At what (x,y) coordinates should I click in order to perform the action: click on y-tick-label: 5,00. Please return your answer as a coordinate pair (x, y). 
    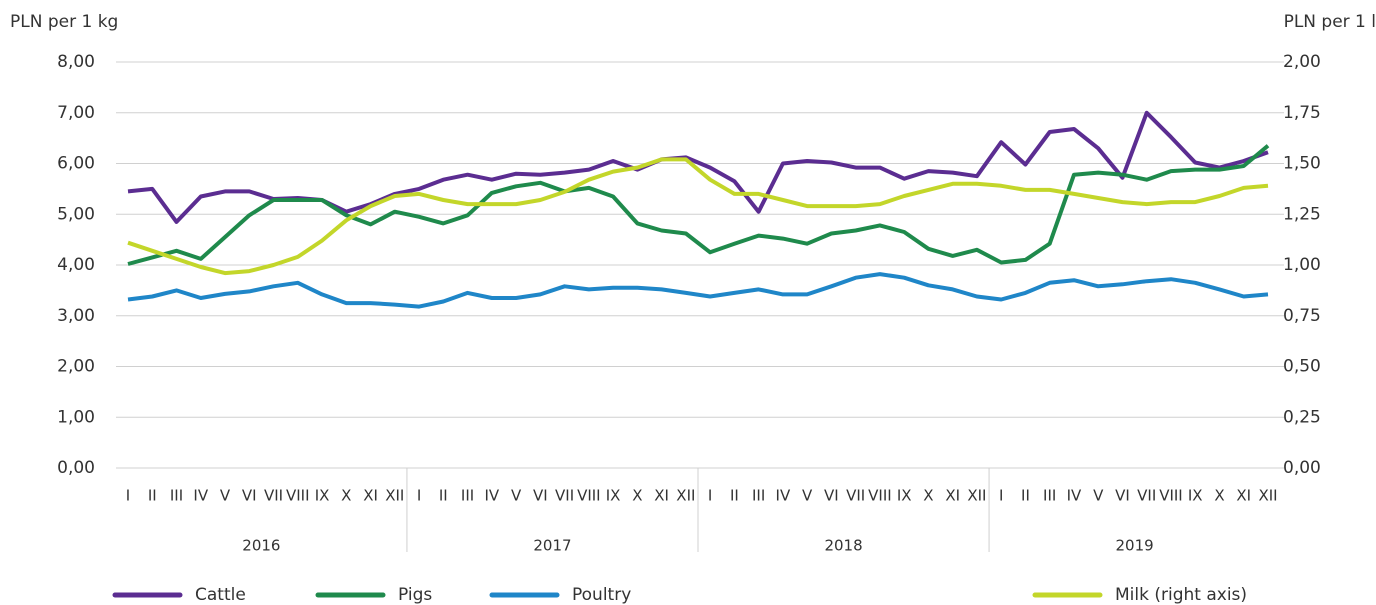
    Looking at the image, I should click on (76, 214).